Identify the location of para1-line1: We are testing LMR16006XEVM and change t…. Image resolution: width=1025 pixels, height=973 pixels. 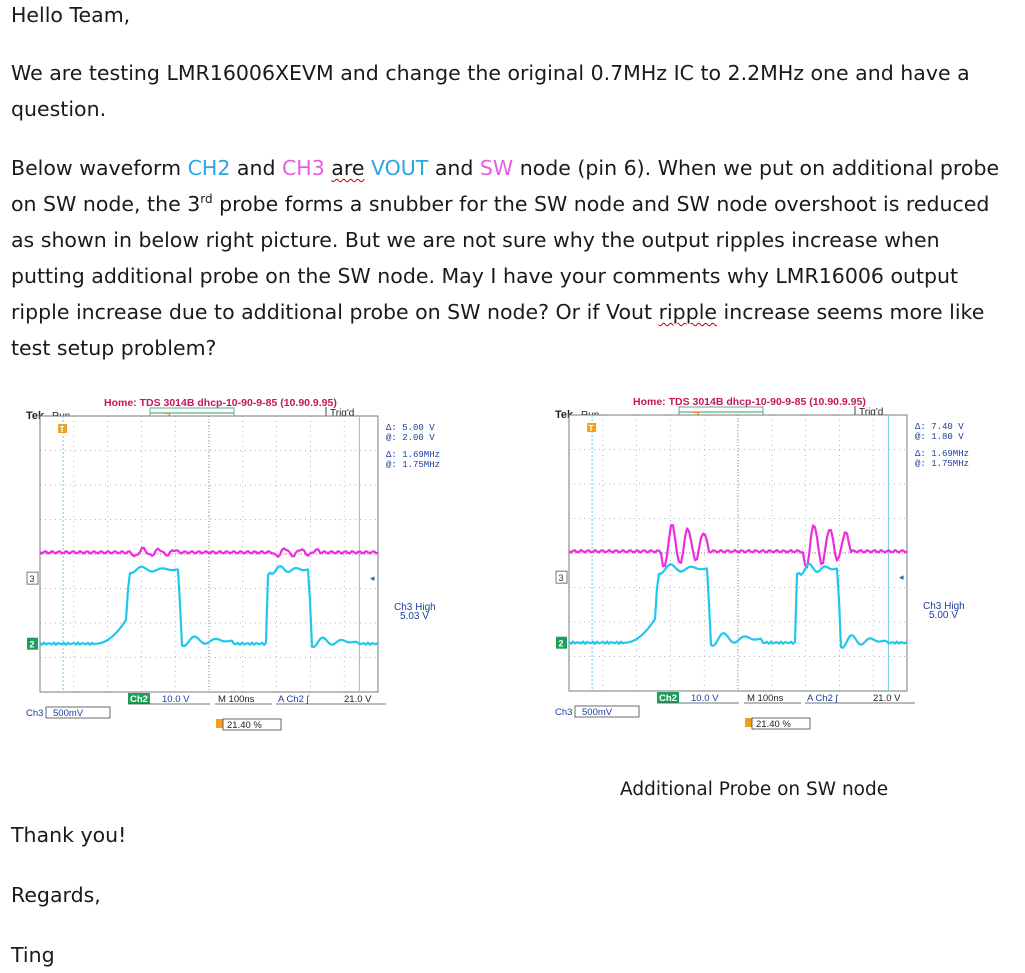
(490, 73).